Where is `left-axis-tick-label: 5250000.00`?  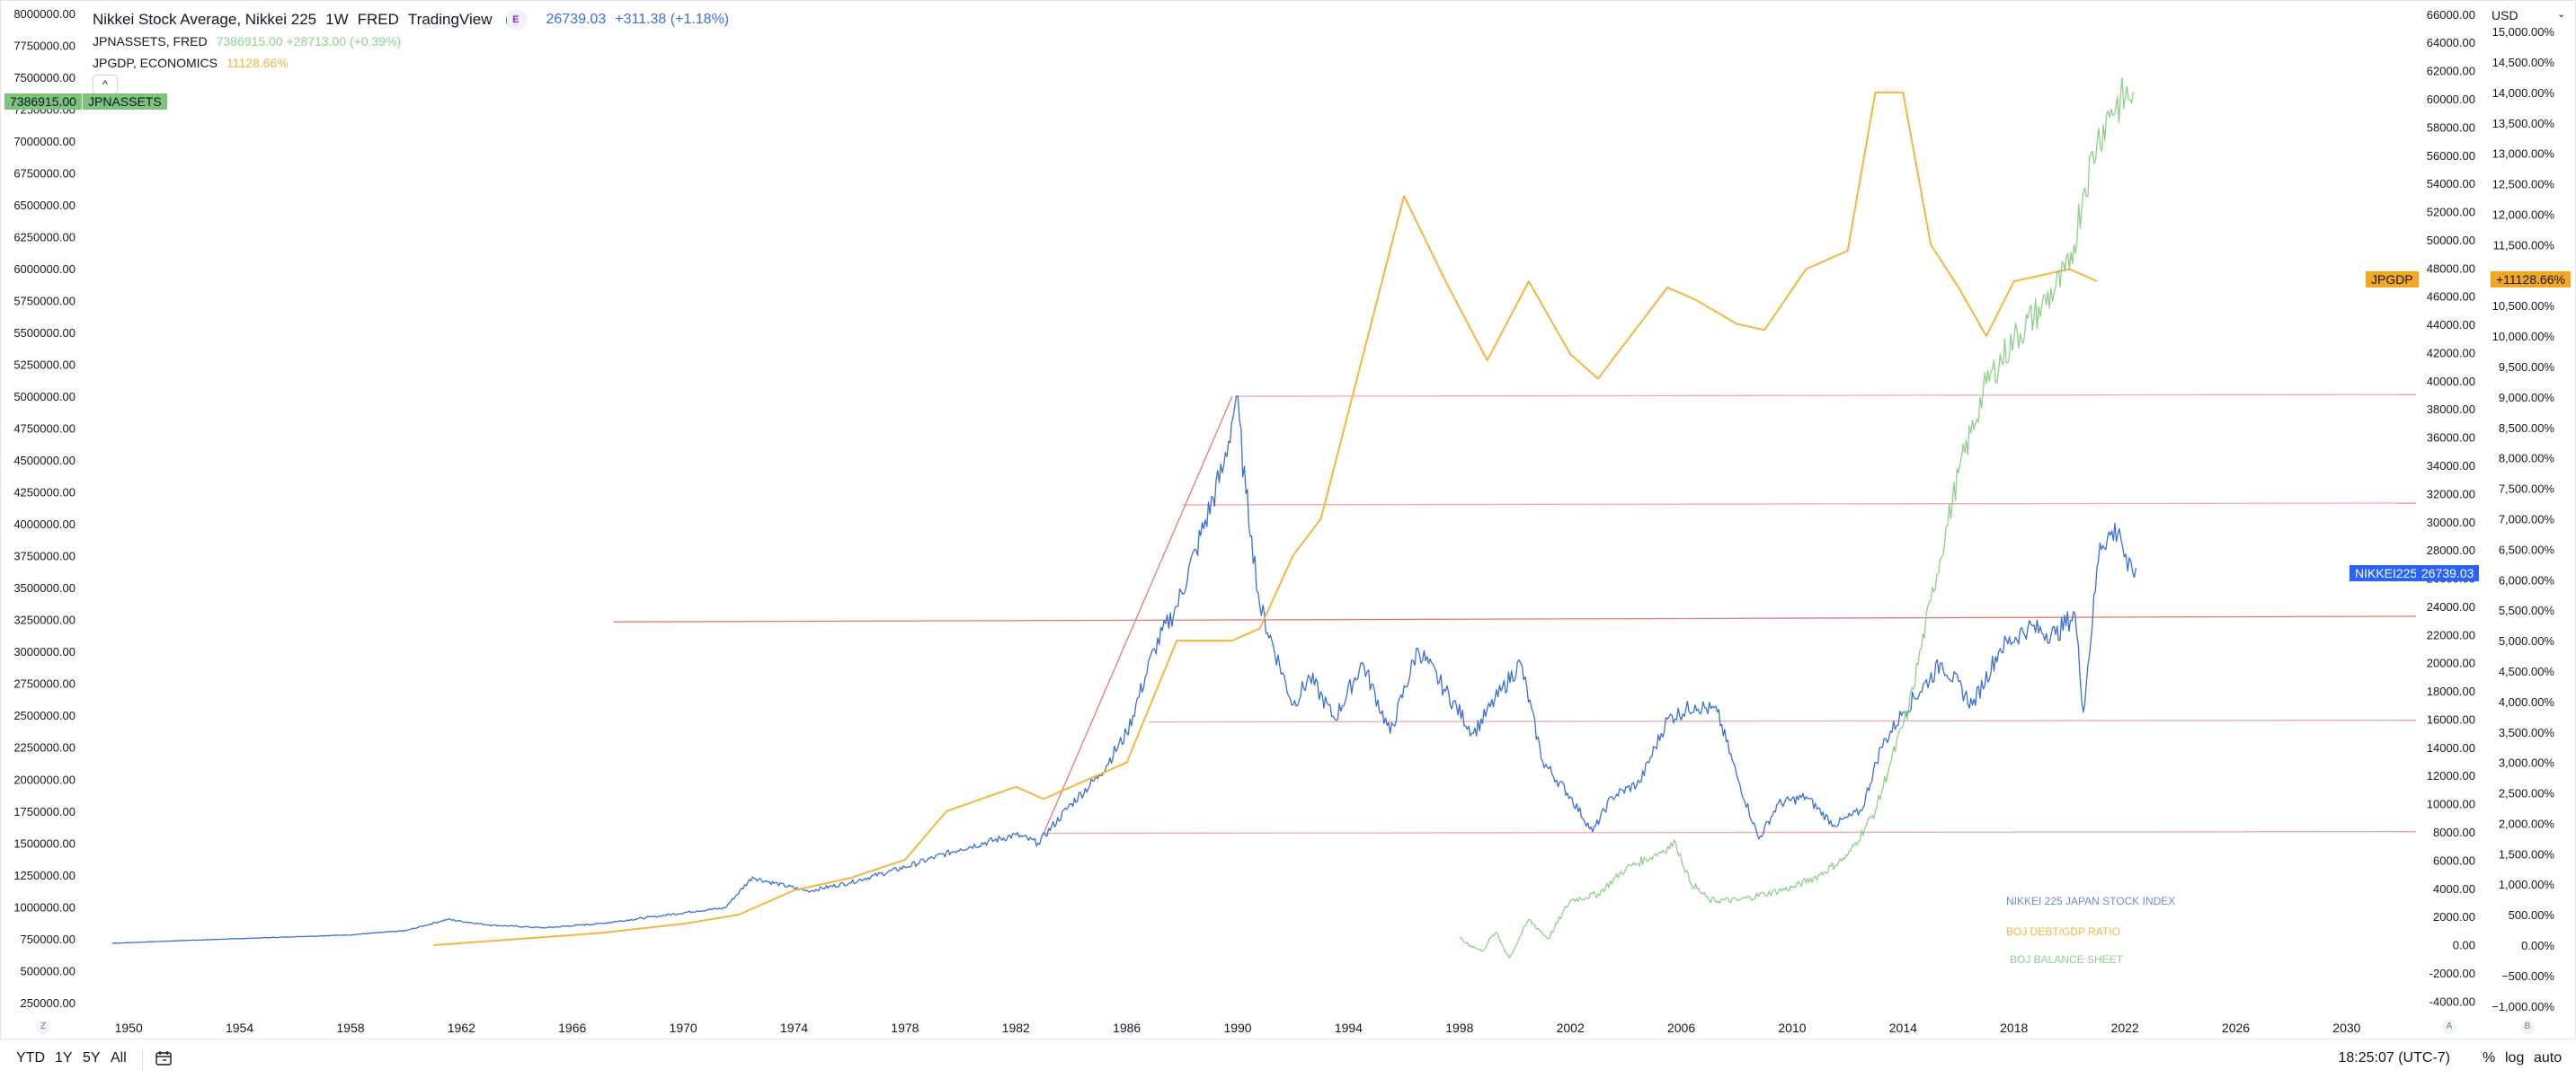 left-axis-tick-label: 5250000.00 is located at coordinates (44, 365).